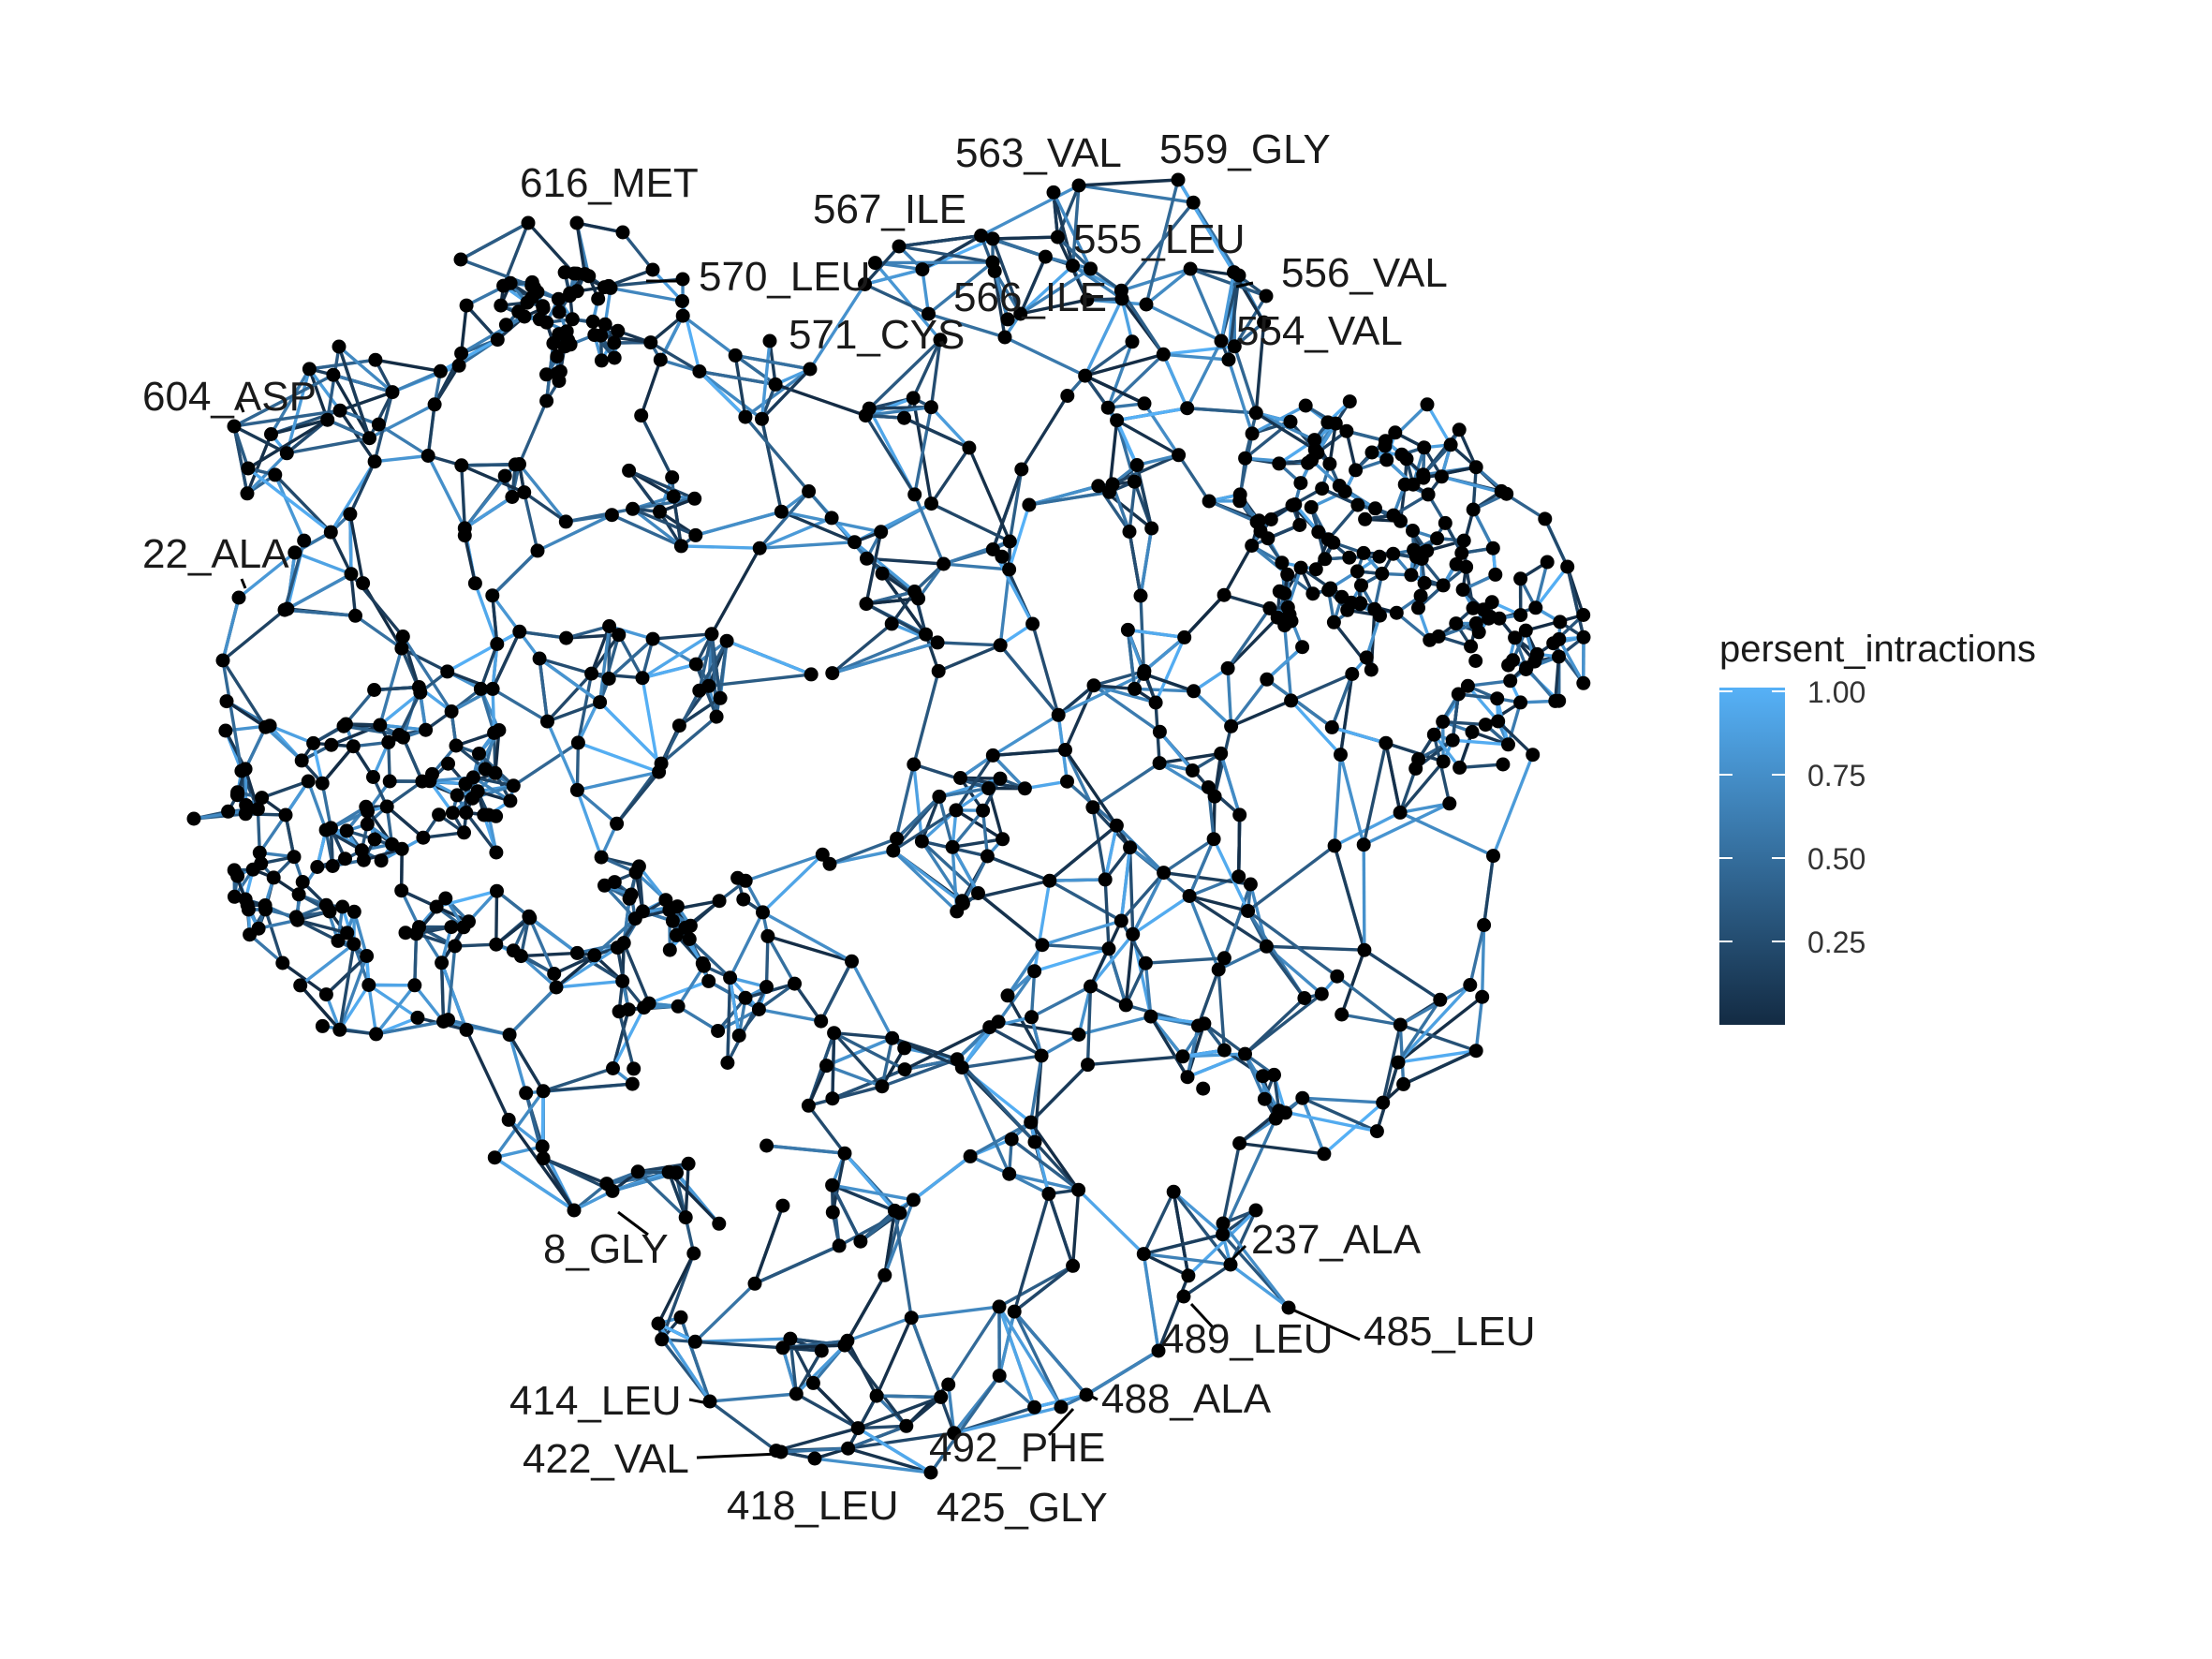 The height and width of the screenshot is (1659, 2212). I want to click on leader-line, so click(633, 1224).